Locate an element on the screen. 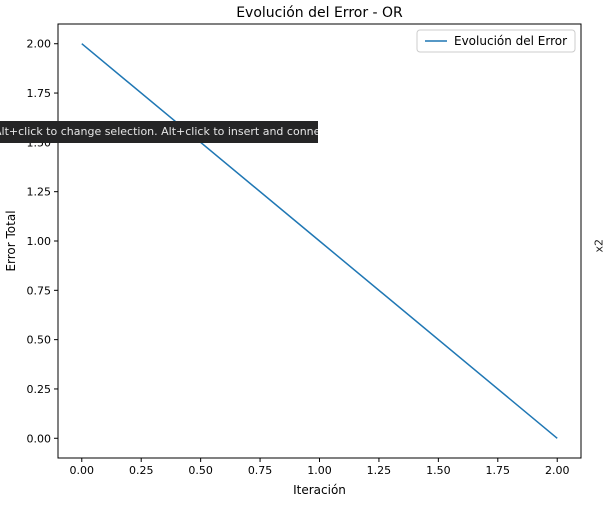 The image size is (608, 505). x-tick-label: 1.00 is located at coordinates (319, 470).